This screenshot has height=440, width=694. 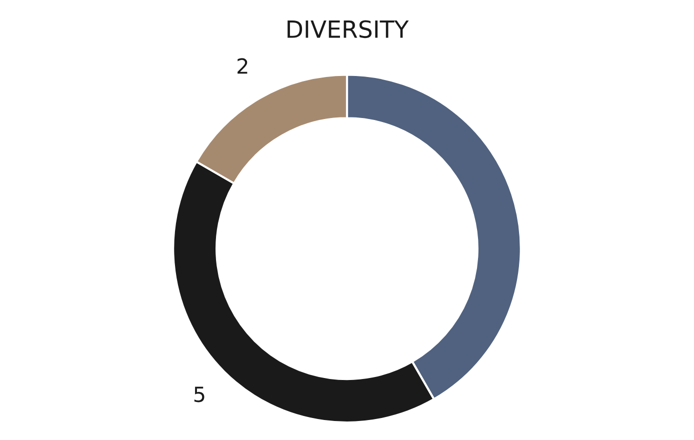 What do you see at coordinates (243, 66) in the screenshot?
I see `data-label: 2` at bounding box center [243, 66].